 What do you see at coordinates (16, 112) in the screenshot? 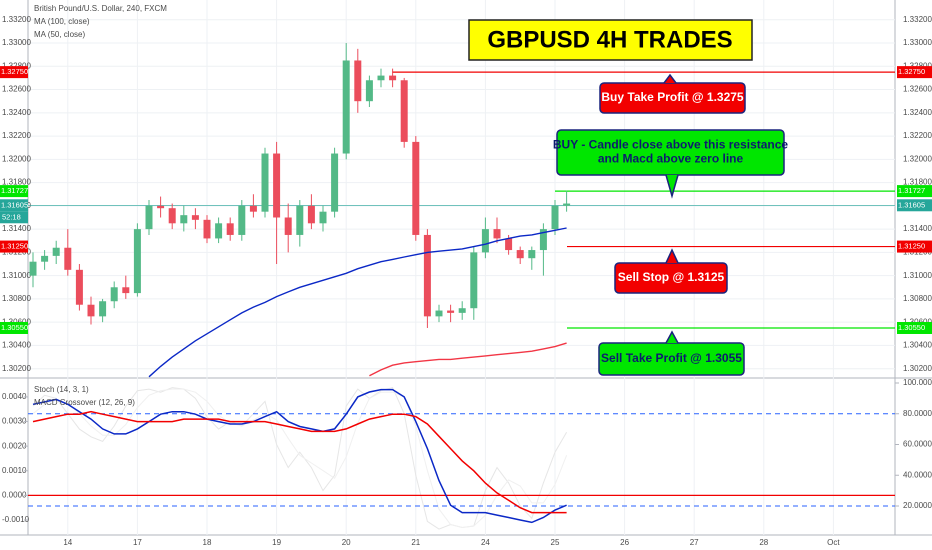
I see `y-tick-label: 1.32400` at bounding box center [16, 112].